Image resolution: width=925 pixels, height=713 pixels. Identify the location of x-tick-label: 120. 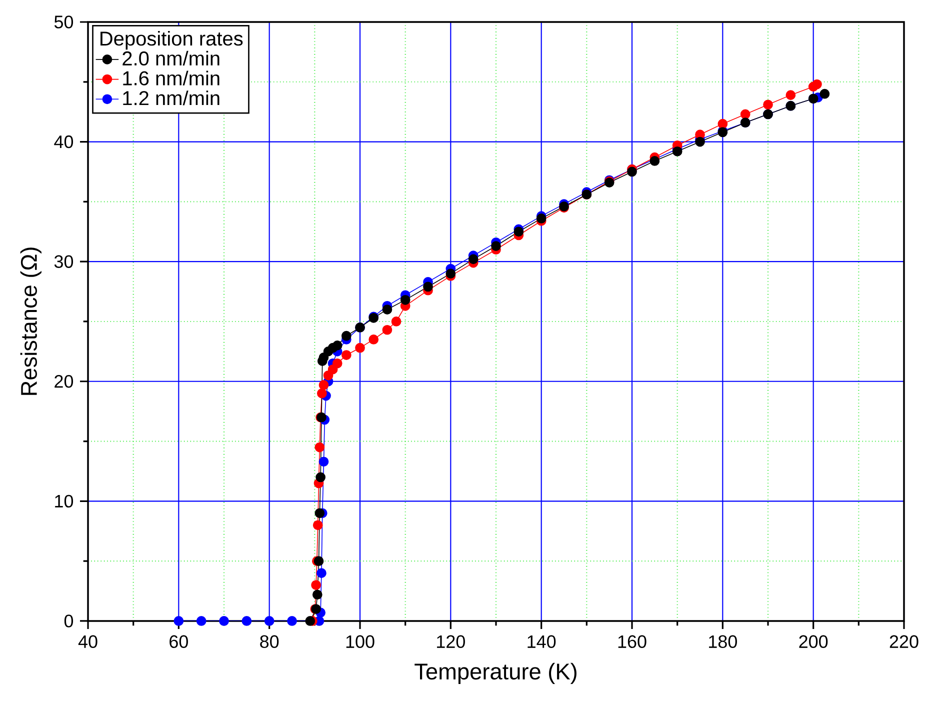
(451, 641).